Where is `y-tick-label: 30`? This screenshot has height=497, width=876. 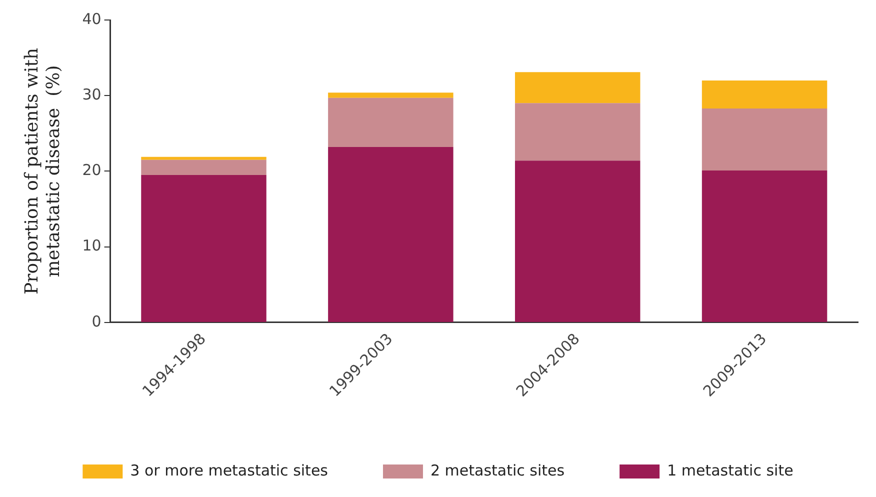
y-tick-label: 30 is located at coordinates (92, 95).